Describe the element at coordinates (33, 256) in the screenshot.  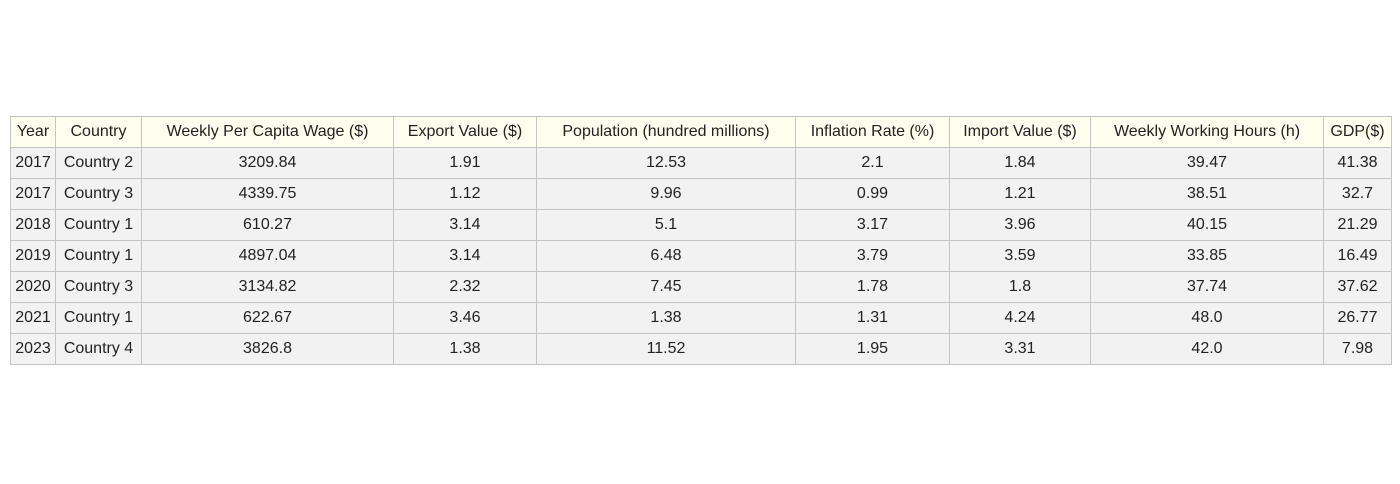
I see `table-cell: 2019` at that location.